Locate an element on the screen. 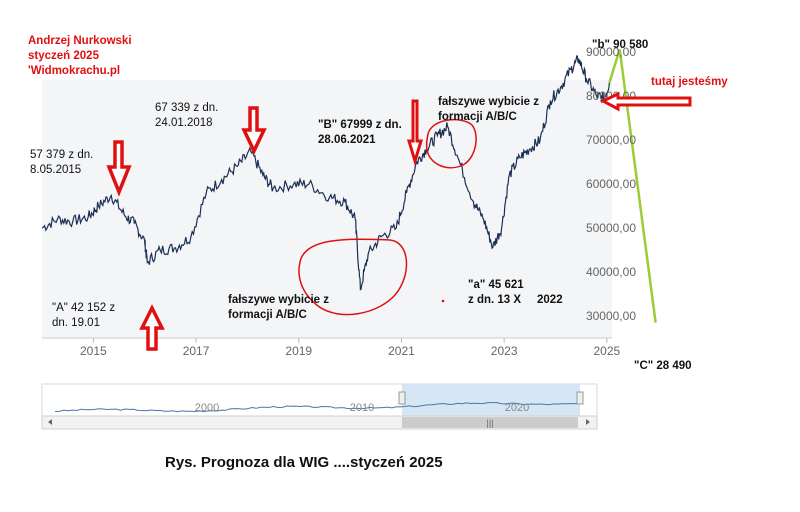 The height and width of the screenshot is (512, 800). navigator-handle-left is located at coordinates (402, 398).